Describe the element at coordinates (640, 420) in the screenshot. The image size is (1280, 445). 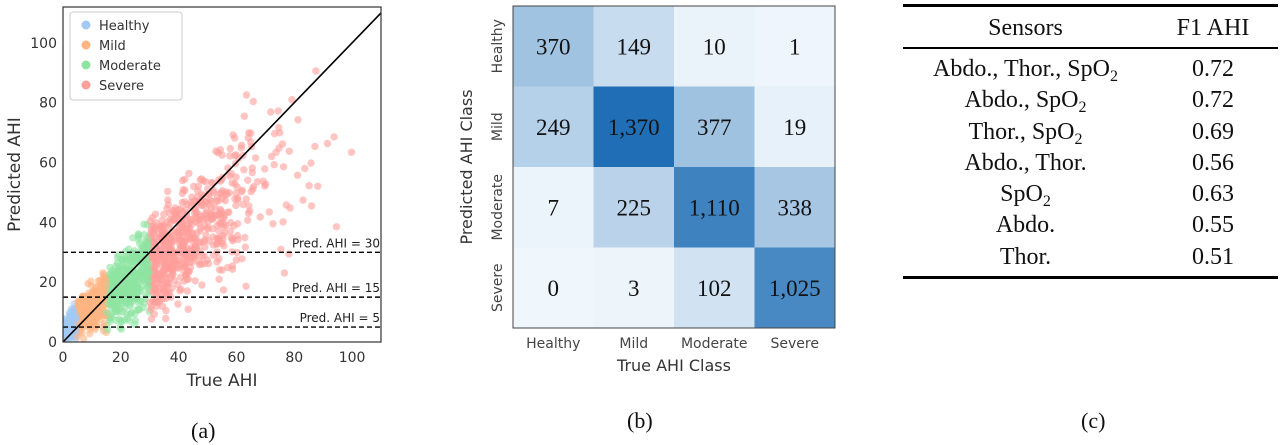
I see `caption-b: (b)` at that location.